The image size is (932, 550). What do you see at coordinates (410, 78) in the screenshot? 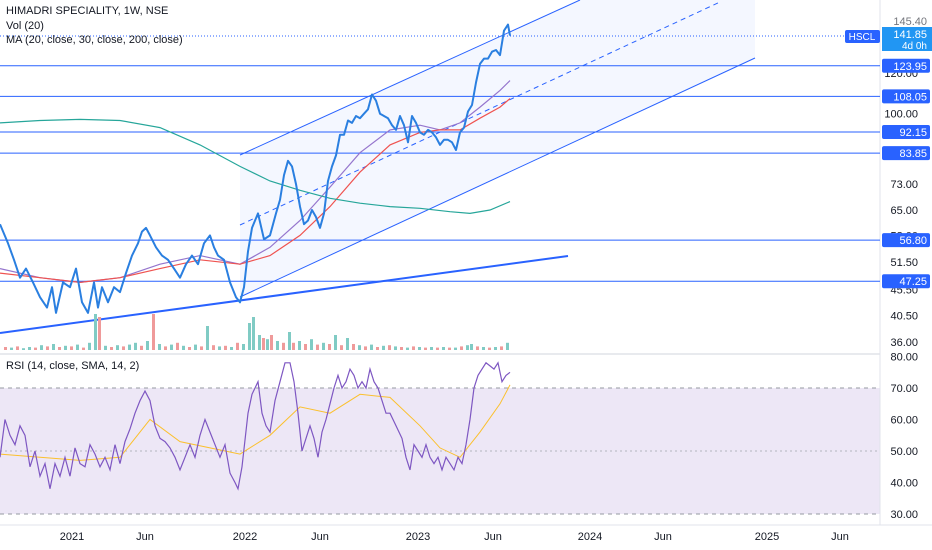
I see `channel-upper-line` at bounding box center [410, 78].